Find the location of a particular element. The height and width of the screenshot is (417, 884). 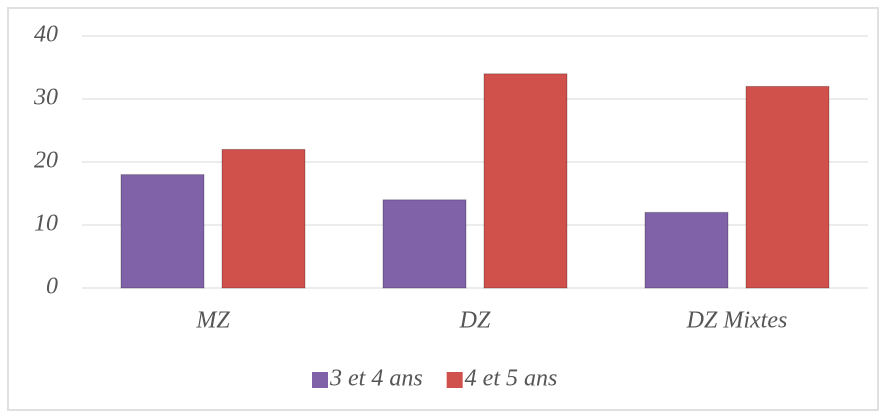

legend-label: 3 et 4 ans is located at coordinates (376, 379).